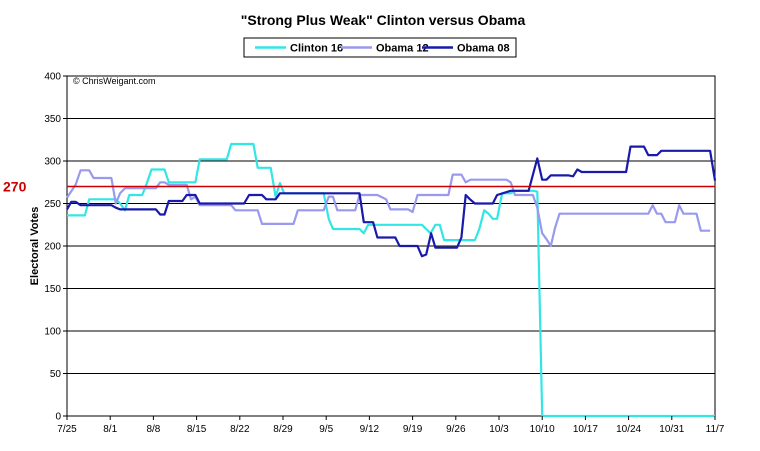 The height and width of the screenshot is (451, 760). Describe the element at coordinates (52, 162) in the screenshot. I see `y-tick-label: 300` at that location.